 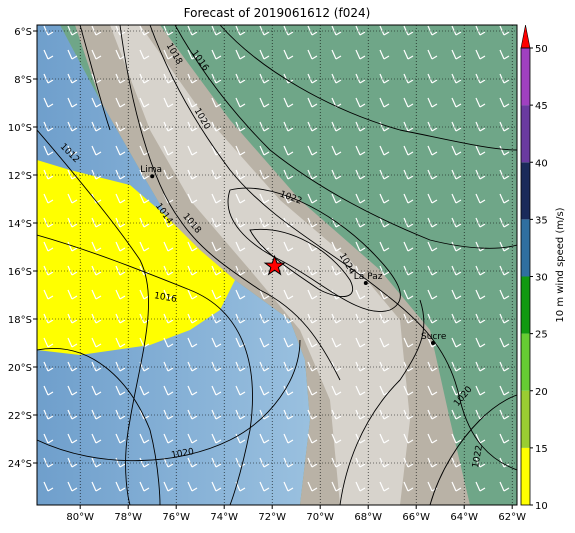 What do you see at coordinates (368, 277) in the screenshot?
I see `city-label: La Paz` at bounding box center [368, 277].